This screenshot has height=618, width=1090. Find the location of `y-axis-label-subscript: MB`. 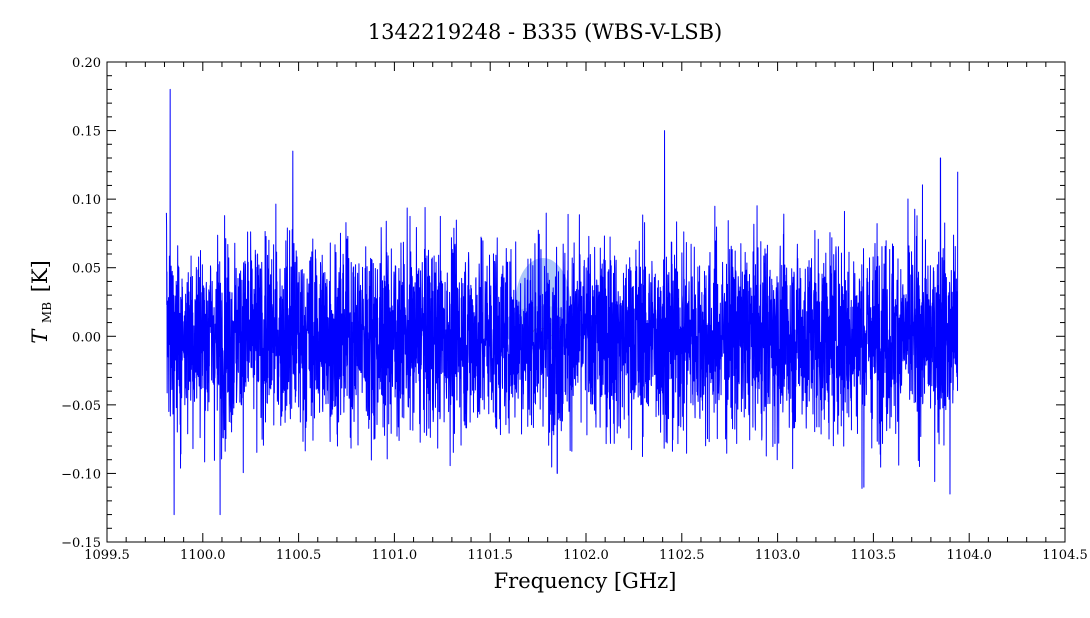

y-axis-label-subscript: MB is located at coordinates (47, 312).